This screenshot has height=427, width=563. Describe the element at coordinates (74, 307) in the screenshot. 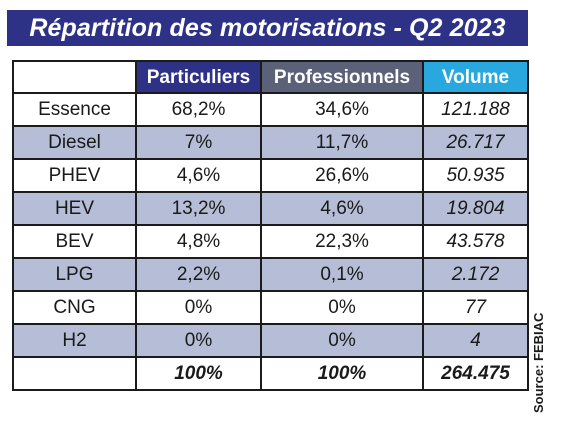

I see `row-label: CNG` at that location.